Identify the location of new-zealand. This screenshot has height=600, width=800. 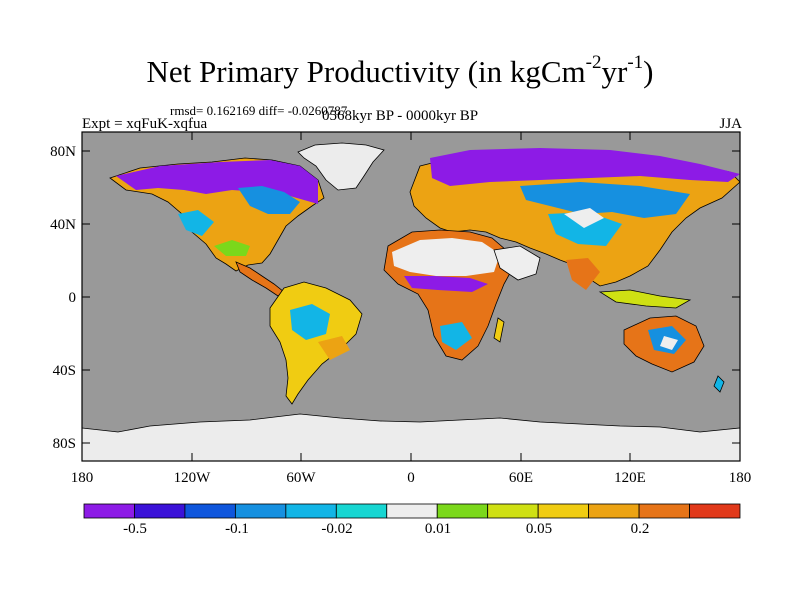
(719, 384).